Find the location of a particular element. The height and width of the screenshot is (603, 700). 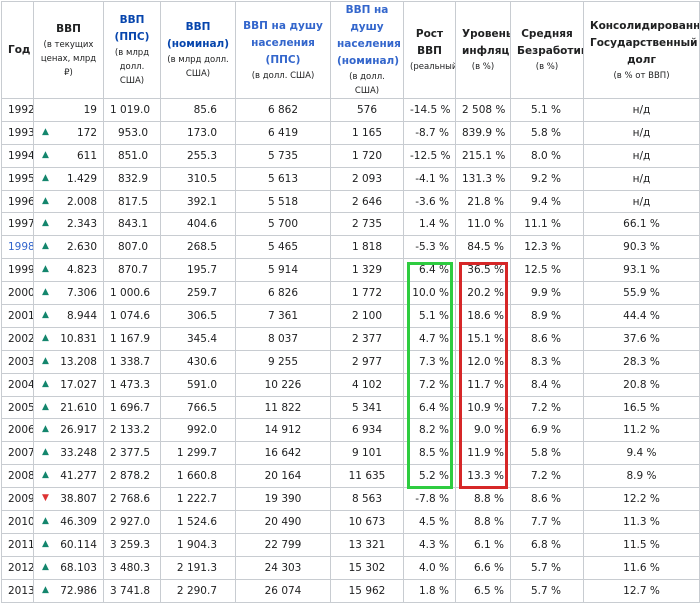

cell-text: 807.0 is located at coordinates (132, 247).